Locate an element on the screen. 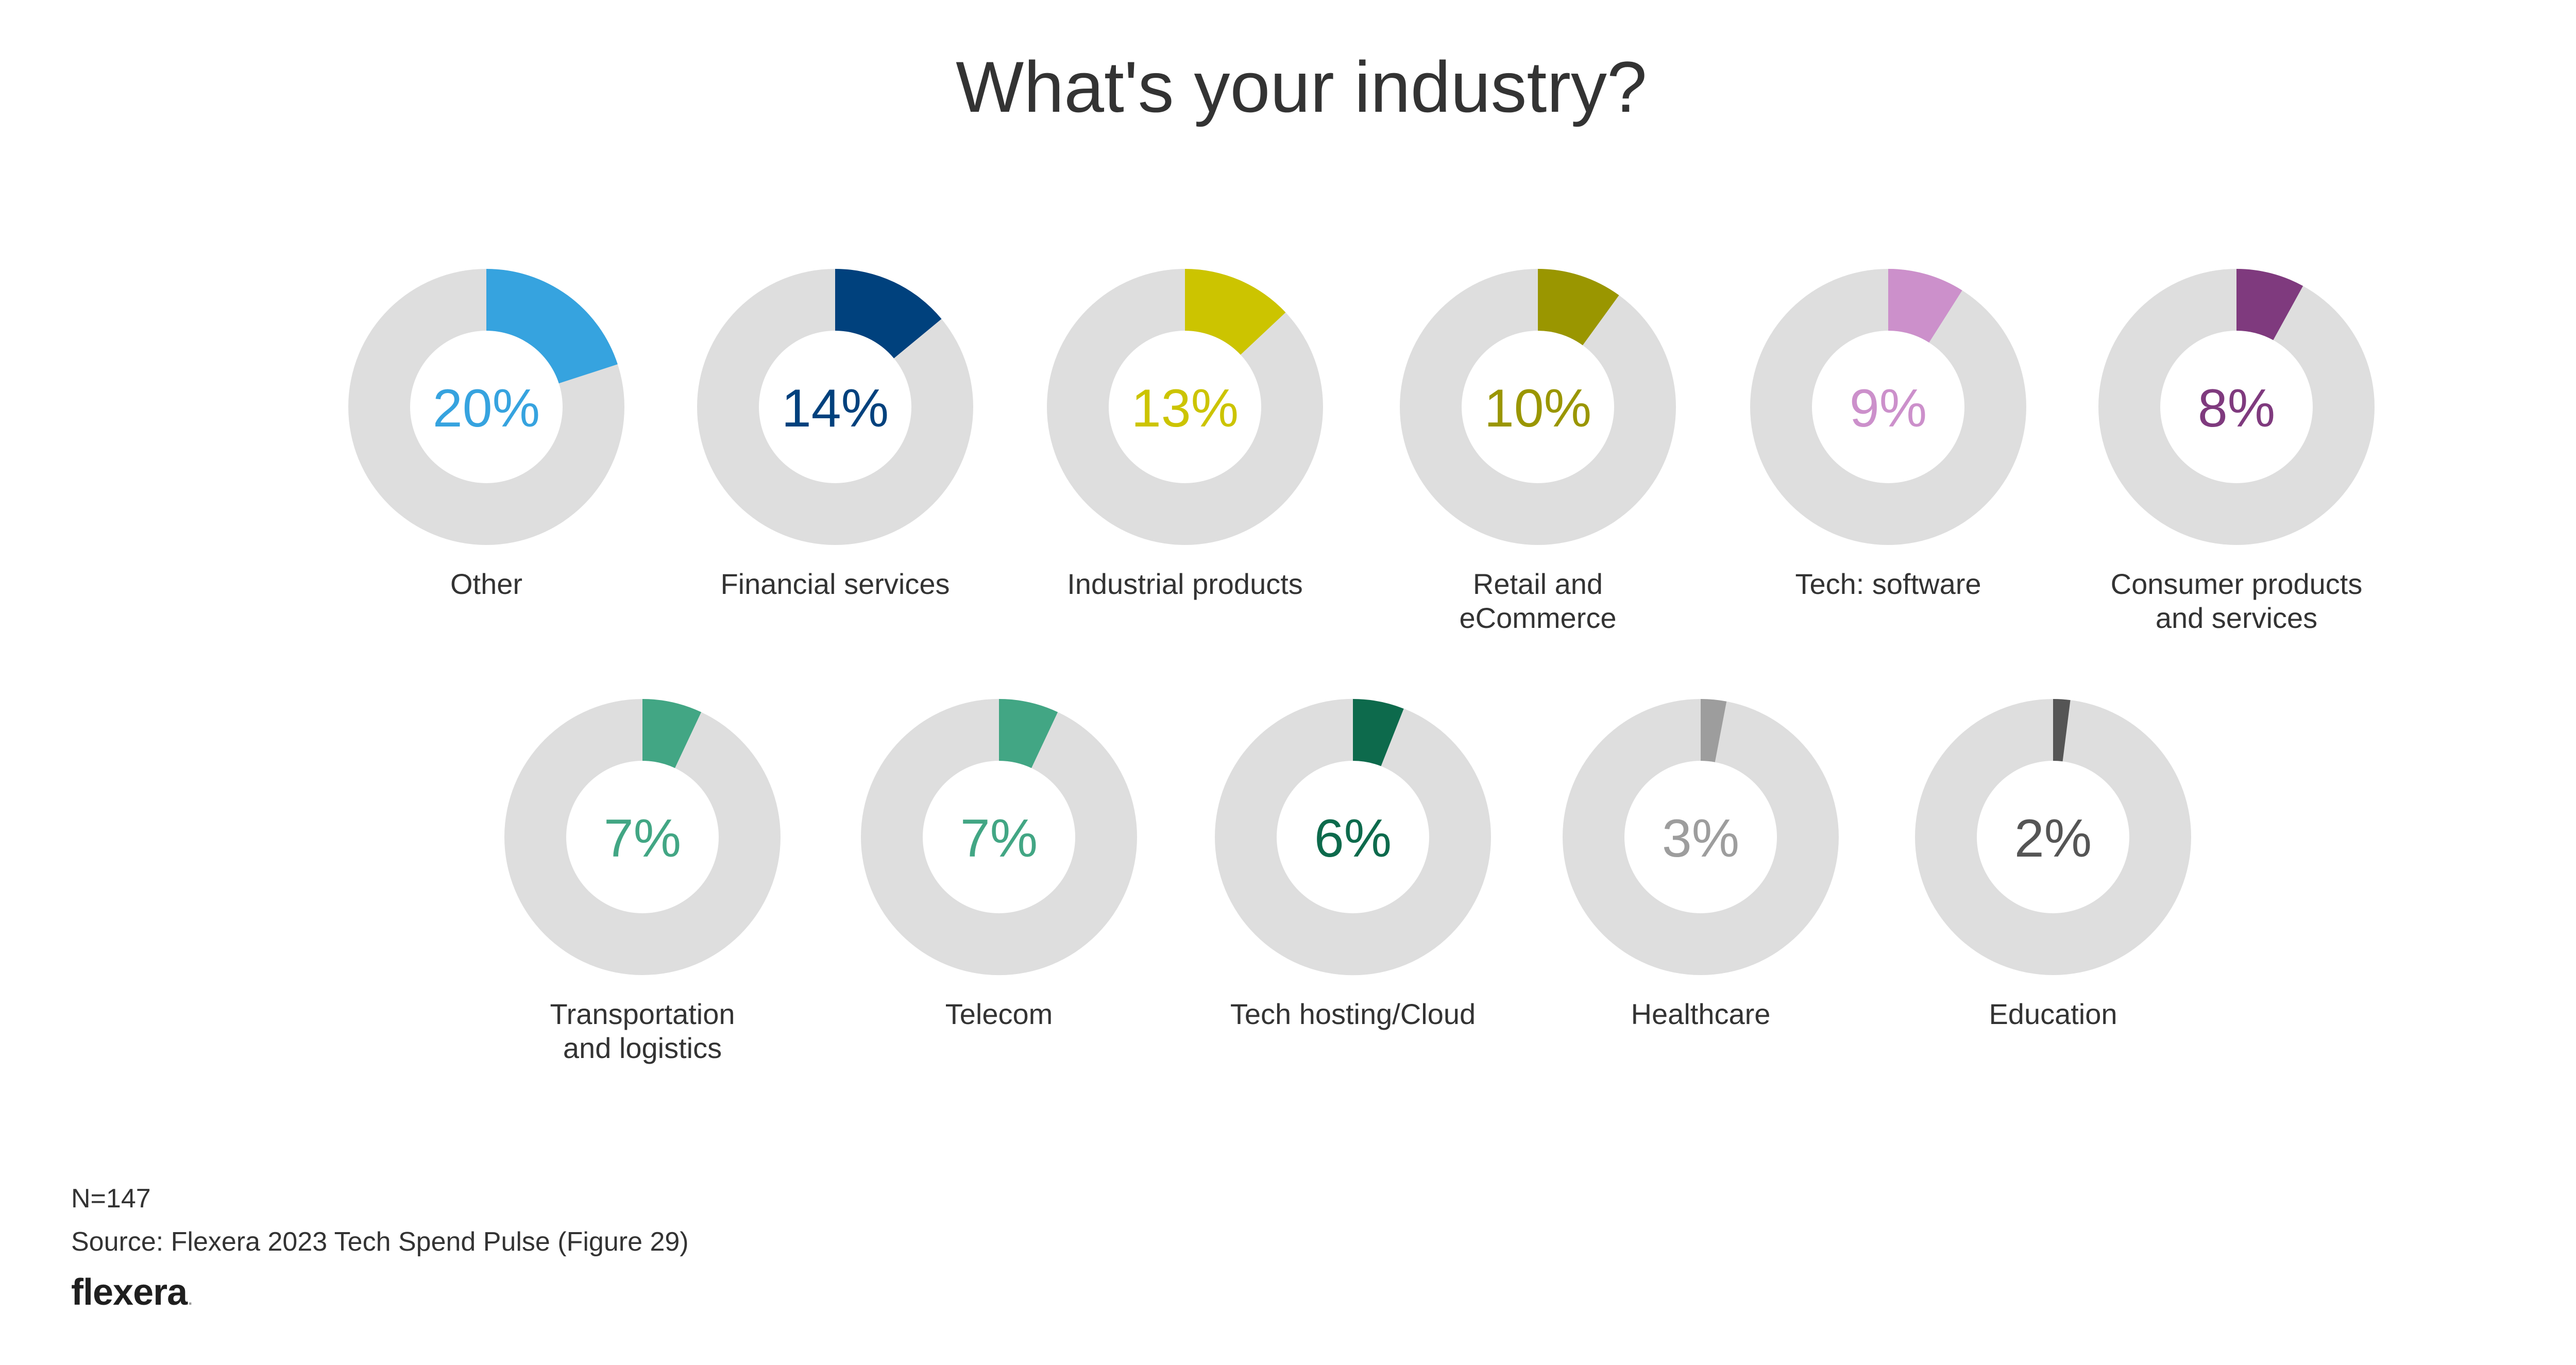  donut-financial-services: 14% Financial services is located at coordinates (835, 434).